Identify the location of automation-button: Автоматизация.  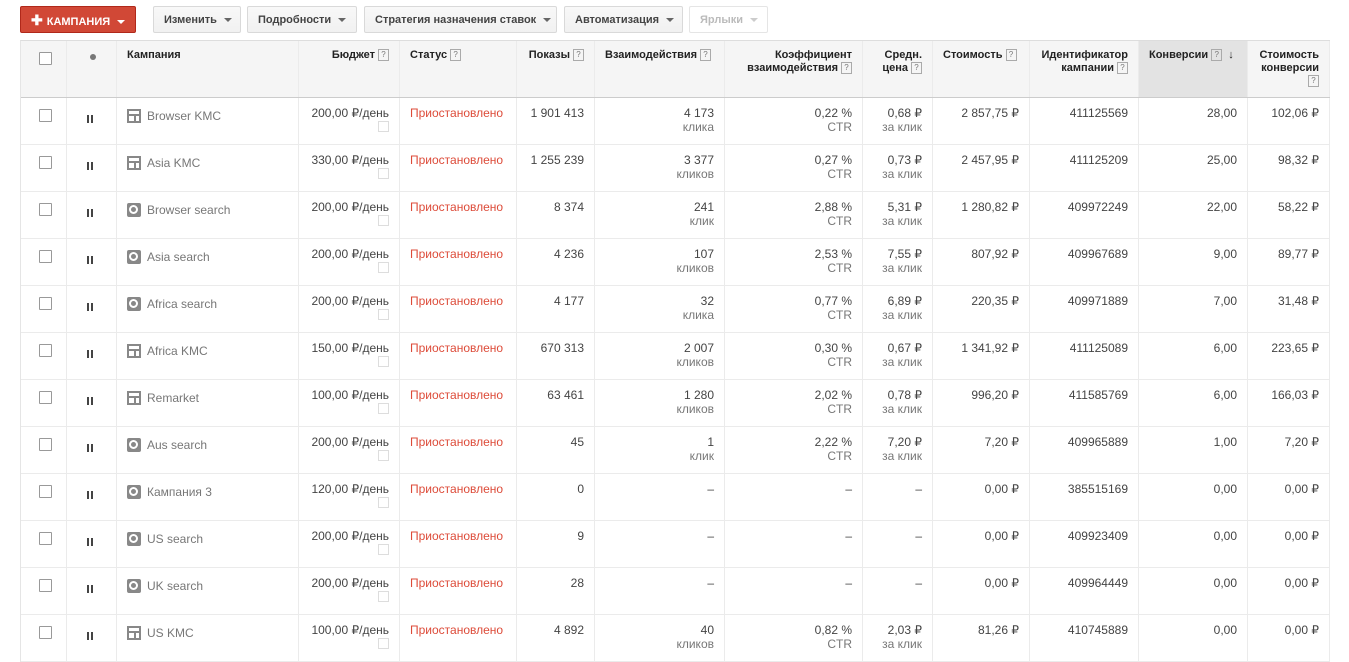
(623, 19).